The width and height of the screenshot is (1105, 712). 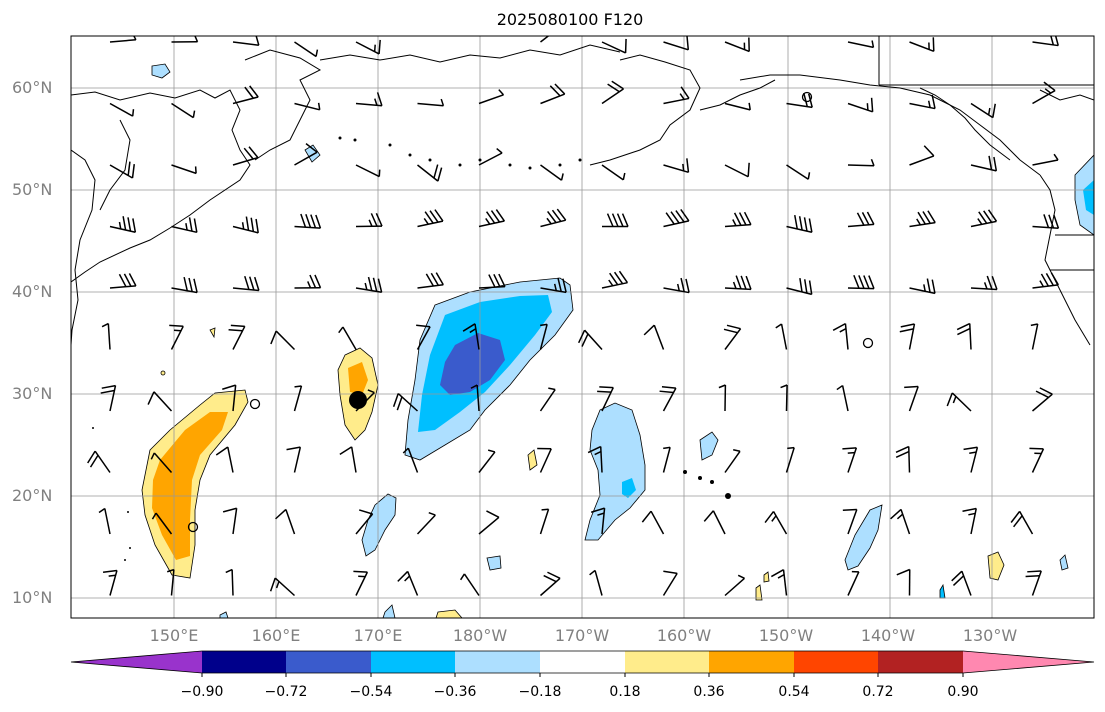 What do you see at coordinates (255, 404) in the screenshot?
I see `storm-marker-open` at bounding box center [255, 404].